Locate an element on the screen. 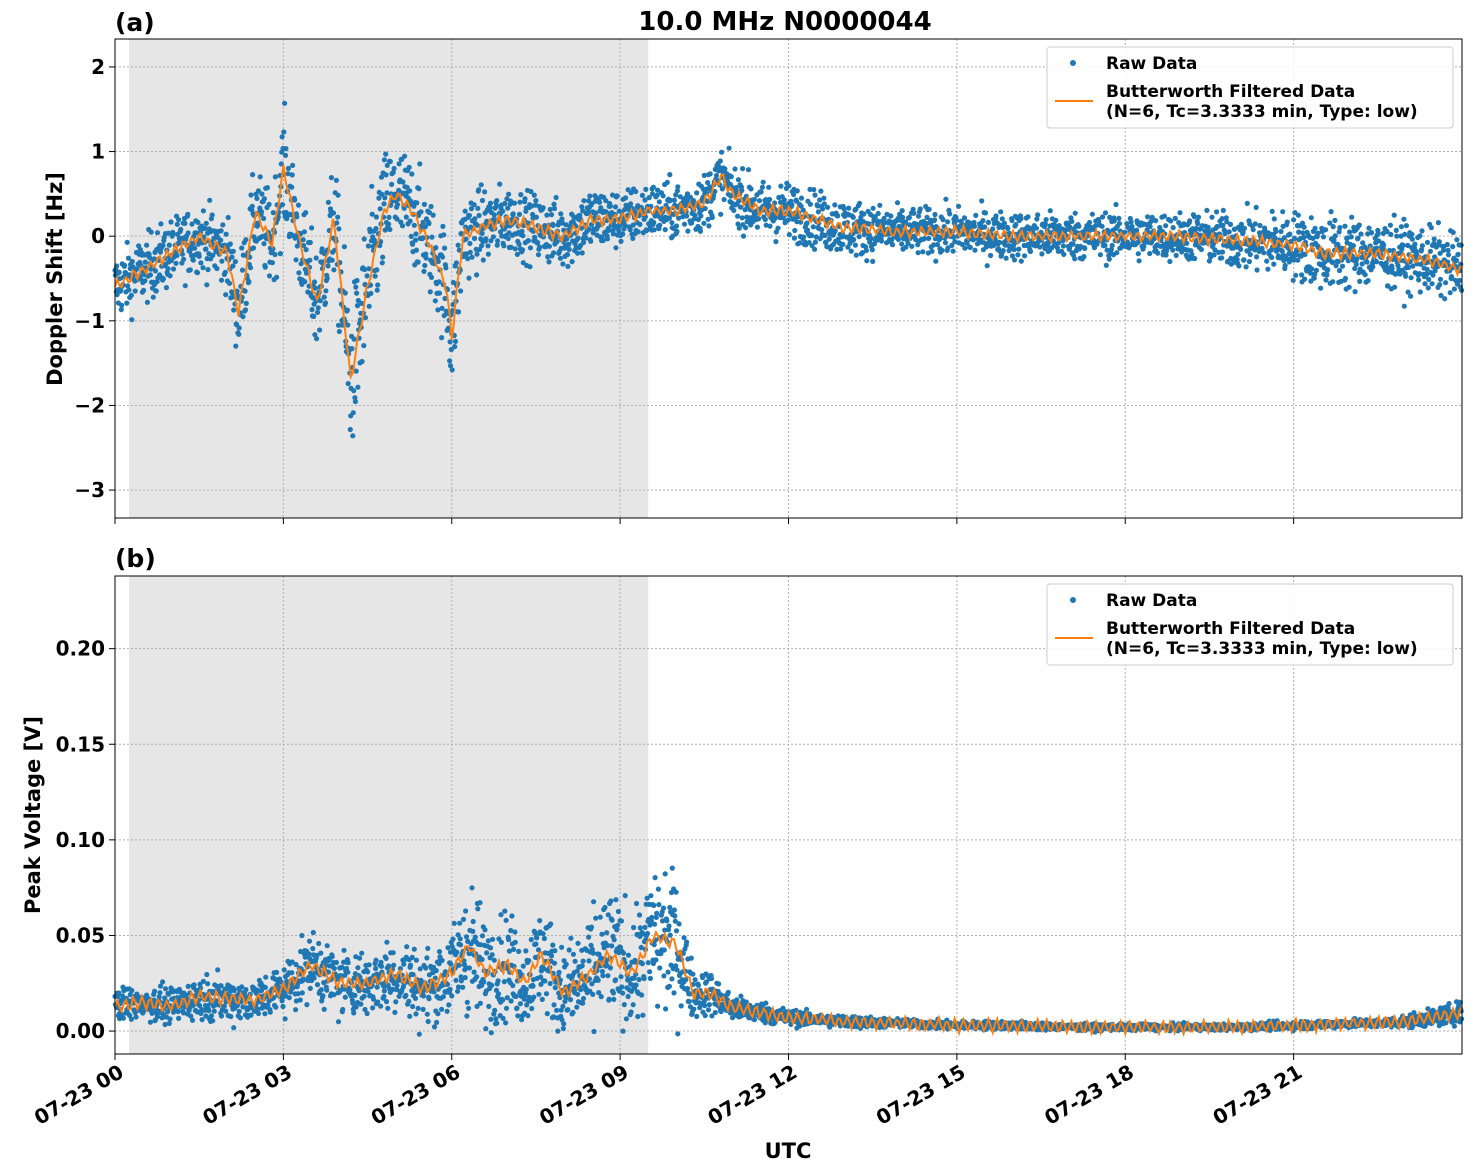  legend-label-raw-a: Raw Data is located at coordinates (1151, 64).